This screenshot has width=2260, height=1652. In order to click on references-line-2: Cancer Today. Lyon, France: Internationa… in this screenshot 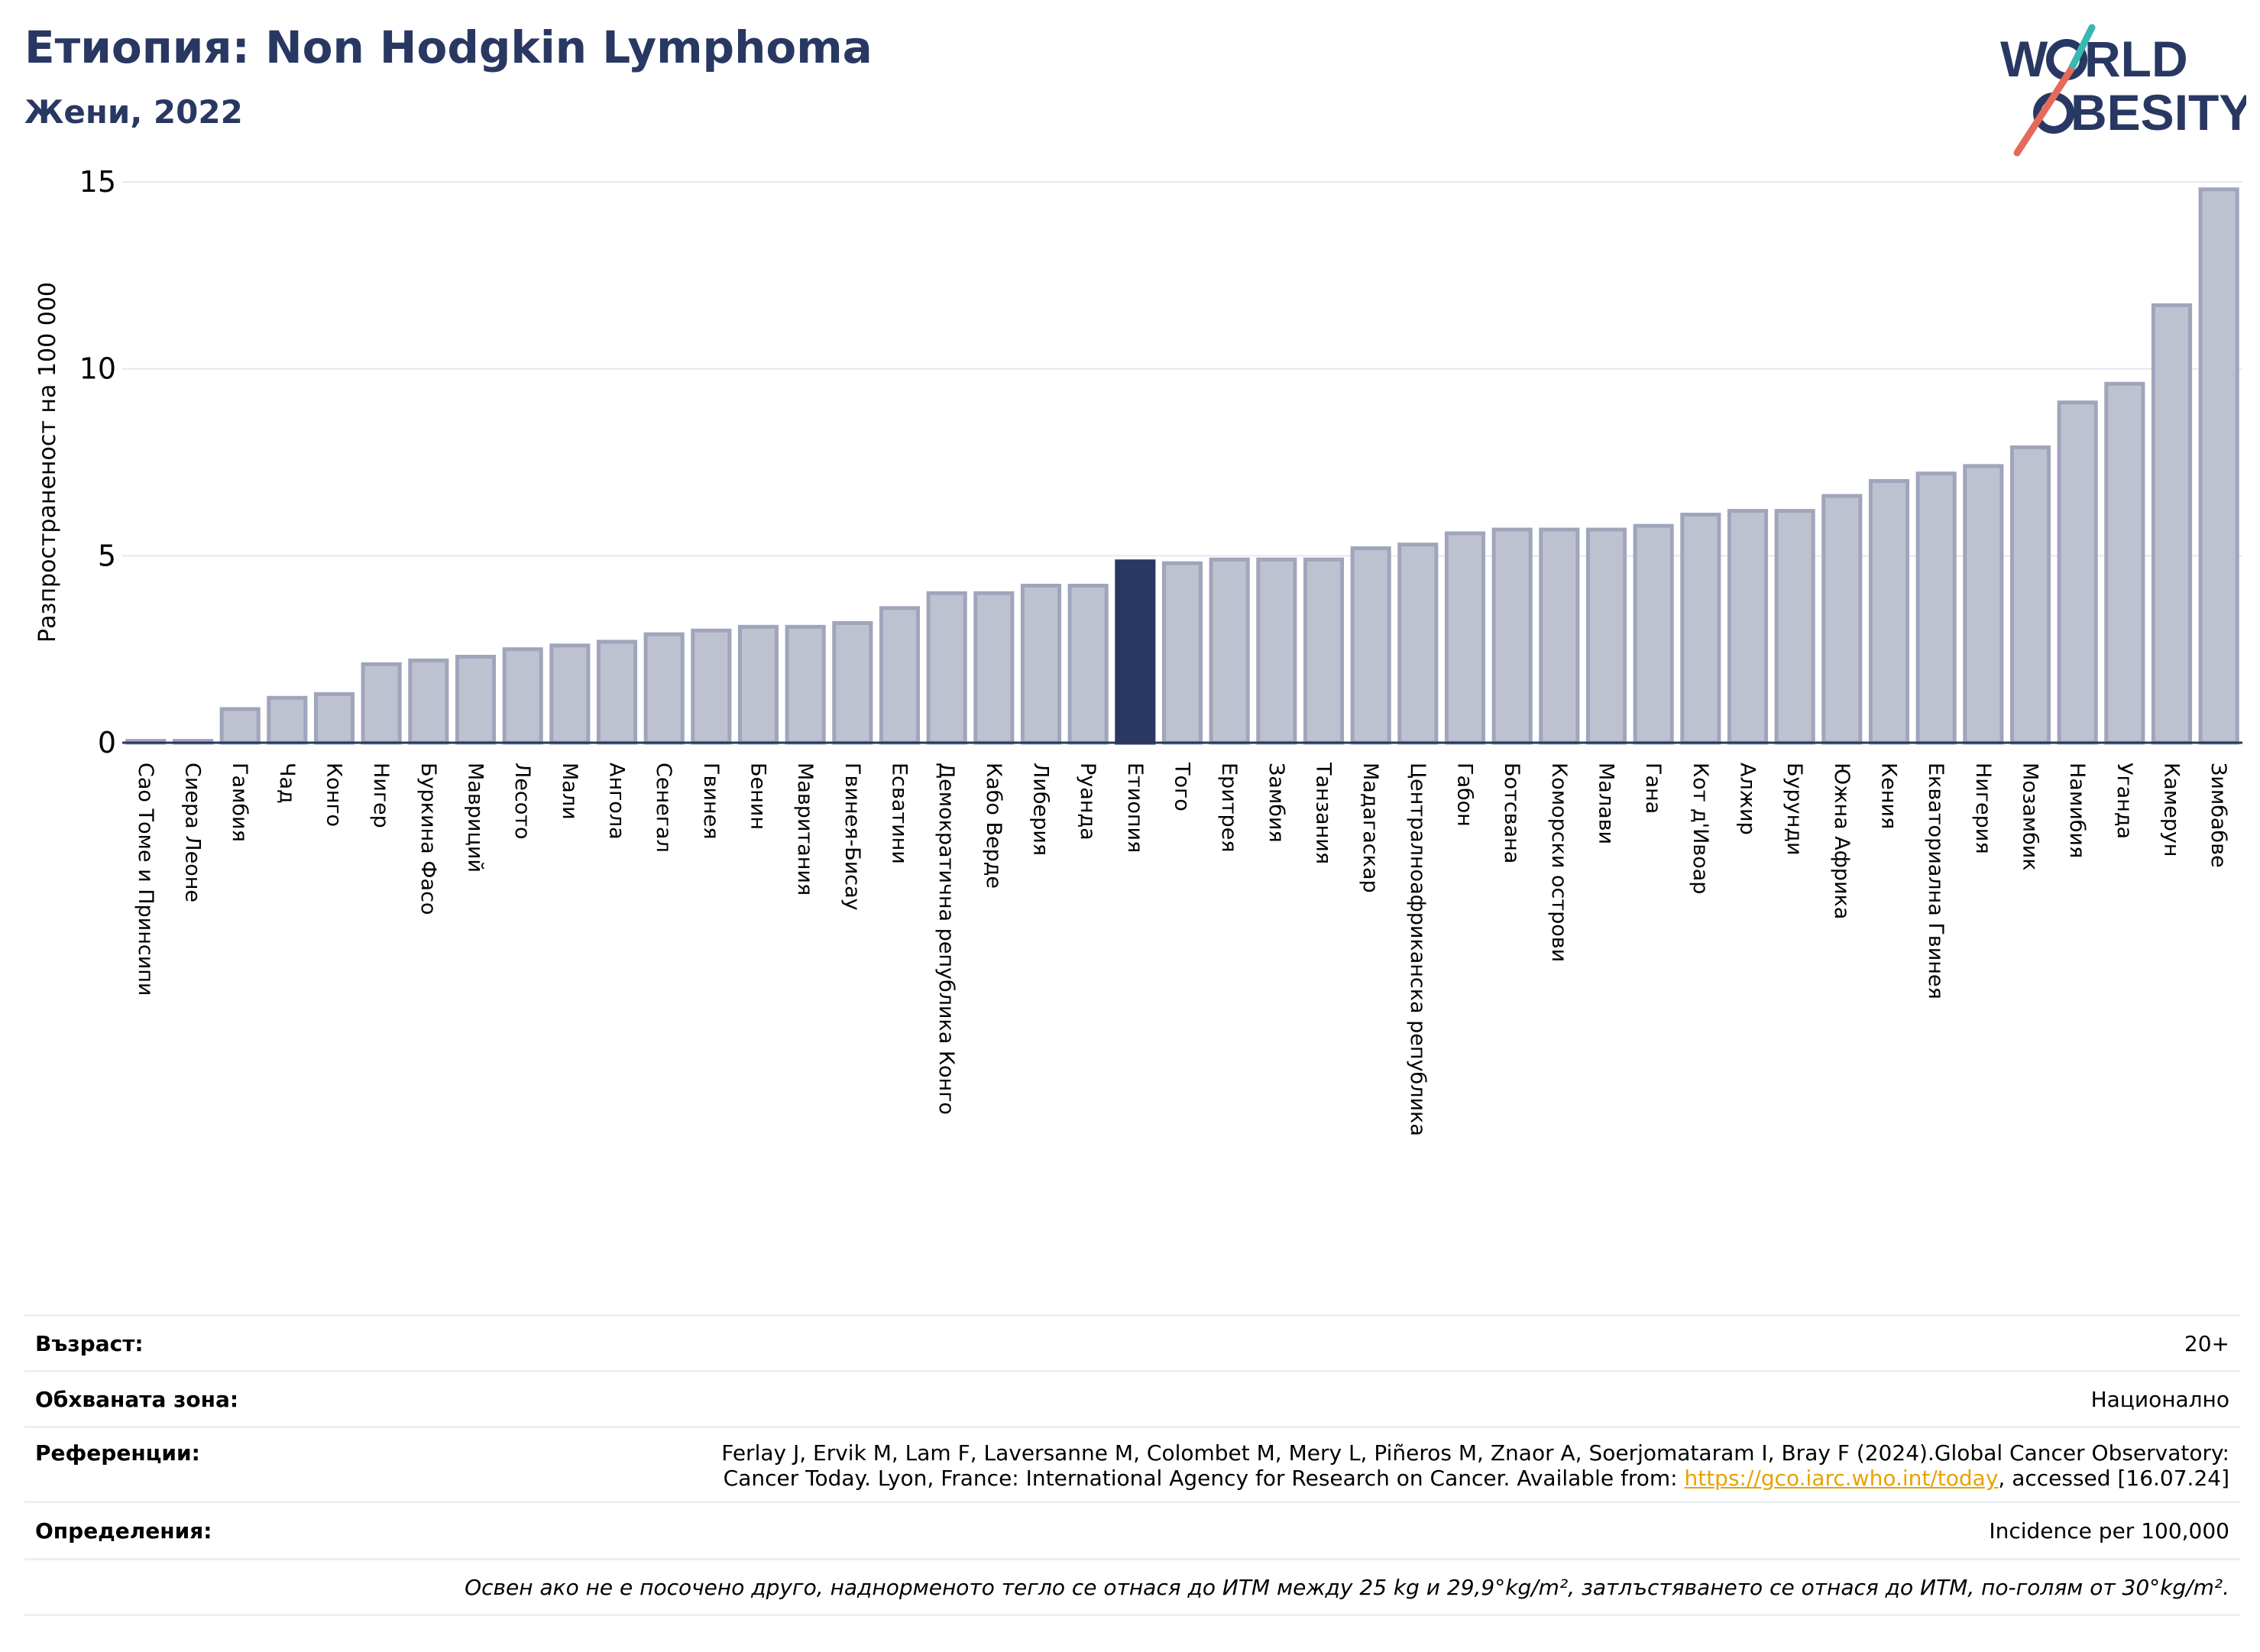, I will do `click(1475, 1478)`.